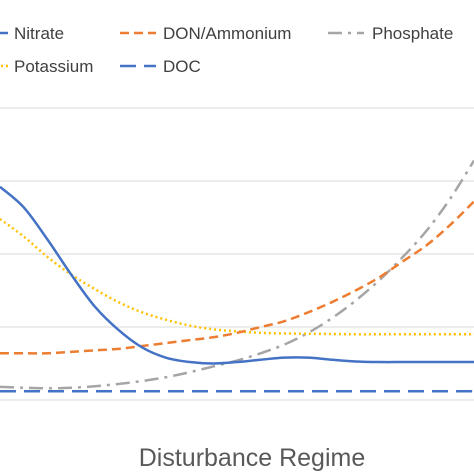 Image resolution: width=474 pixels, height=474 pixels. Describe the element at coordinates (182, 66) in the screenshot. I see `legend-label-doc: DOC` at that location.